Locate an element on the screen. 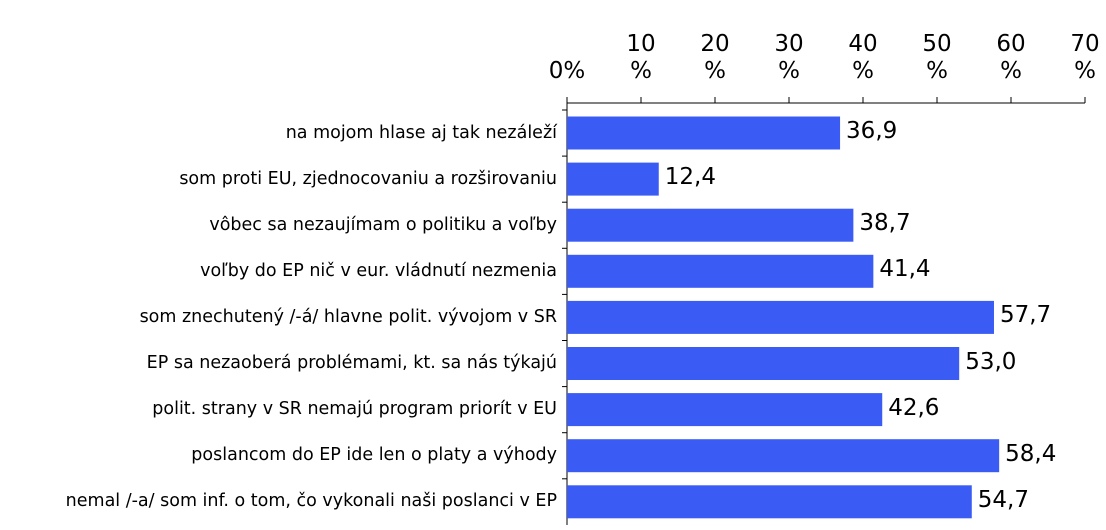 The height and width of the screenshot is (530, 1106). value-label: 41,4 is located at coordinates (905, 269).